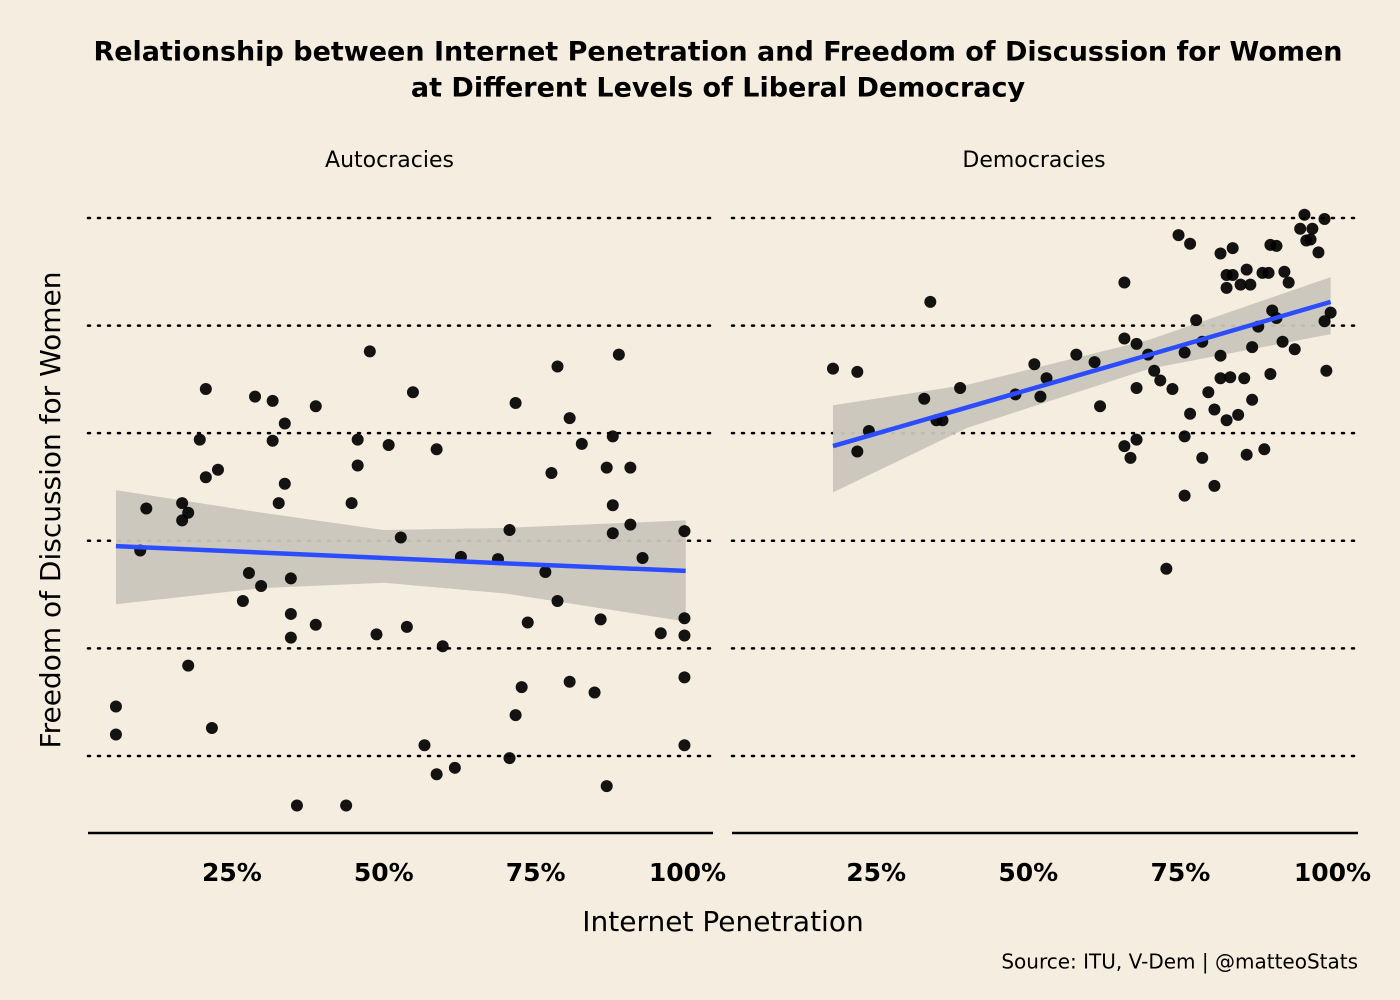 This screenshot has height=1000, width=1400. I want to click on x-tick-label: 75%, so click(1180, 872).